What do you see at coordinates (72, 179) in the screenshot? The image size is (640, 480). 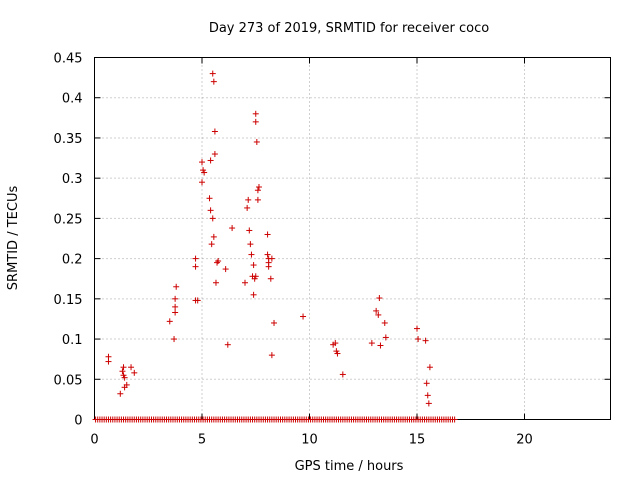 I see `y-tick-label: 0.3` at bounding box center [72, 179].